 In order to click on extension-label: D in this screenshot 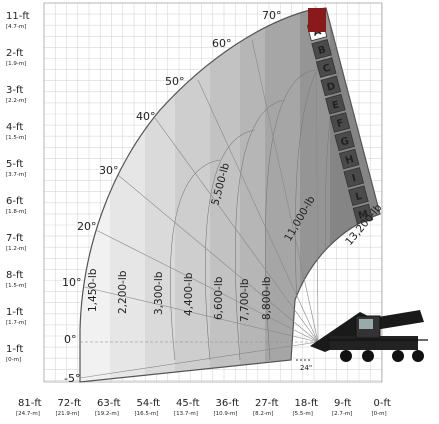, I will do `click(331, 87)`.